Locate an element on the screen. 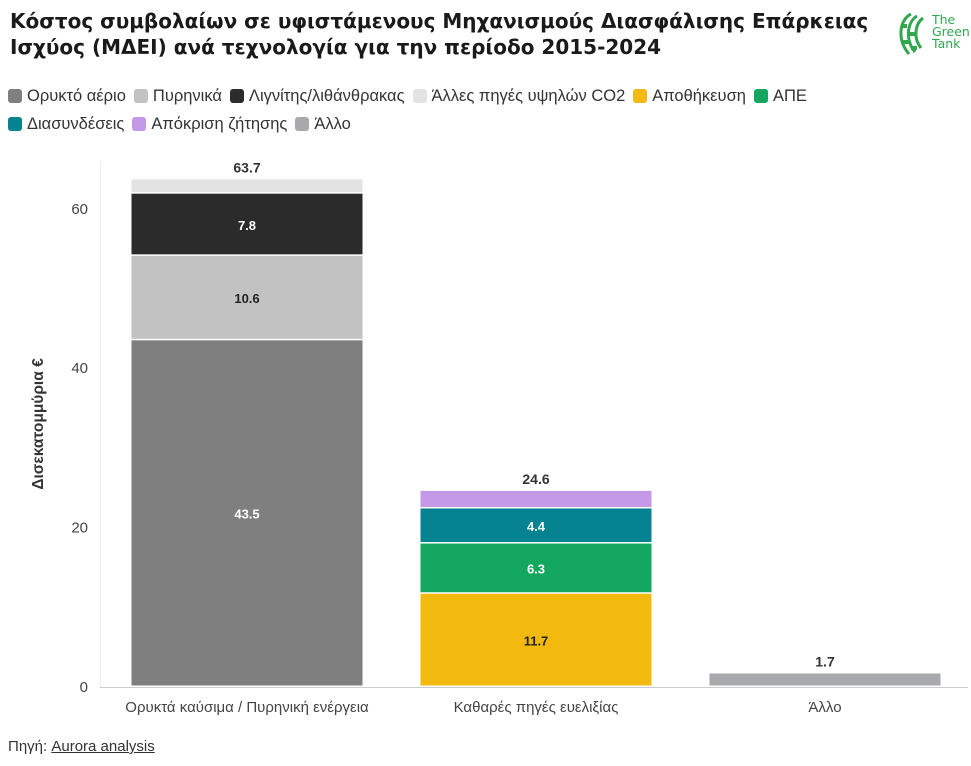 Image resolution: width=971 pixels, height=766 pixels. green-tank-logo-icon is located at coordinates (912, 33).